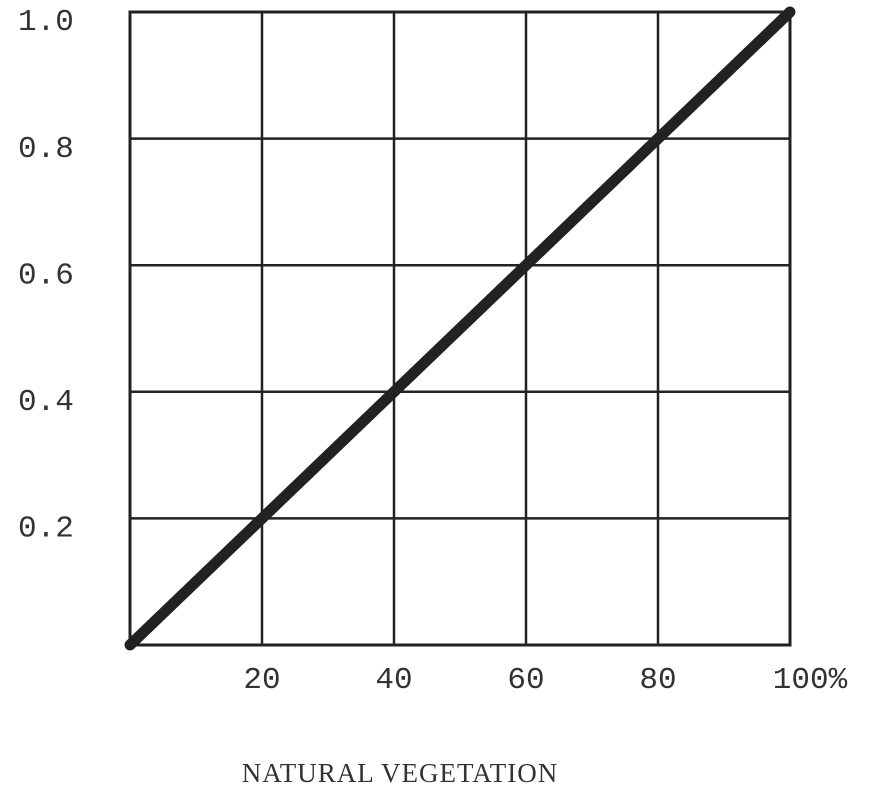  I want to click on y-tick-label: 0.4, so click(46, 402).